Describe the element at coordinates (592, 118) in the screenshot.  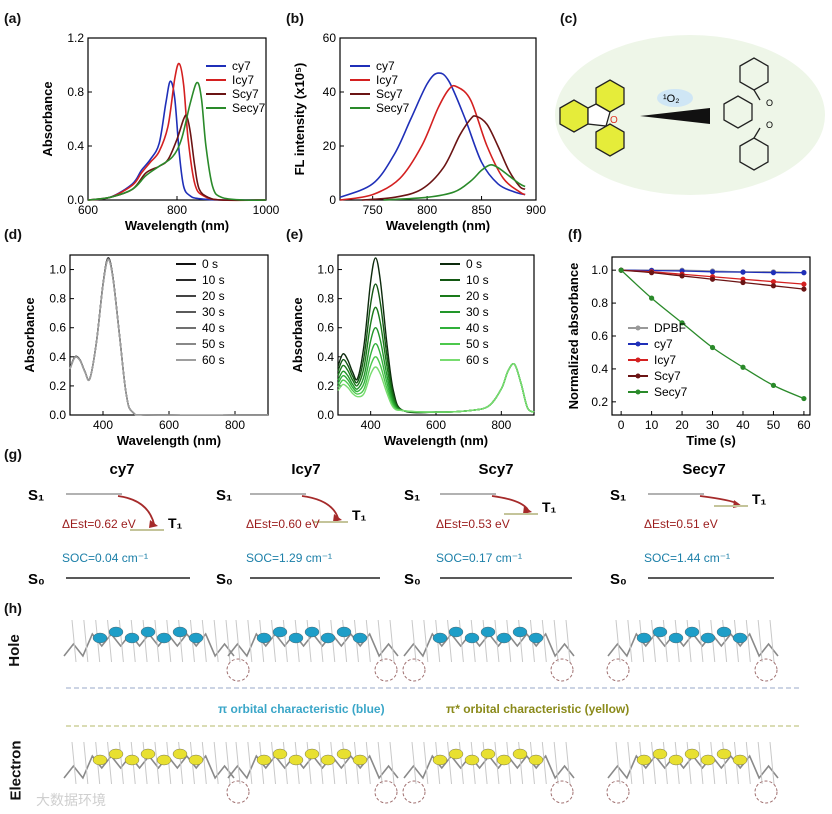
I see `dpbf-molecule` at that location.